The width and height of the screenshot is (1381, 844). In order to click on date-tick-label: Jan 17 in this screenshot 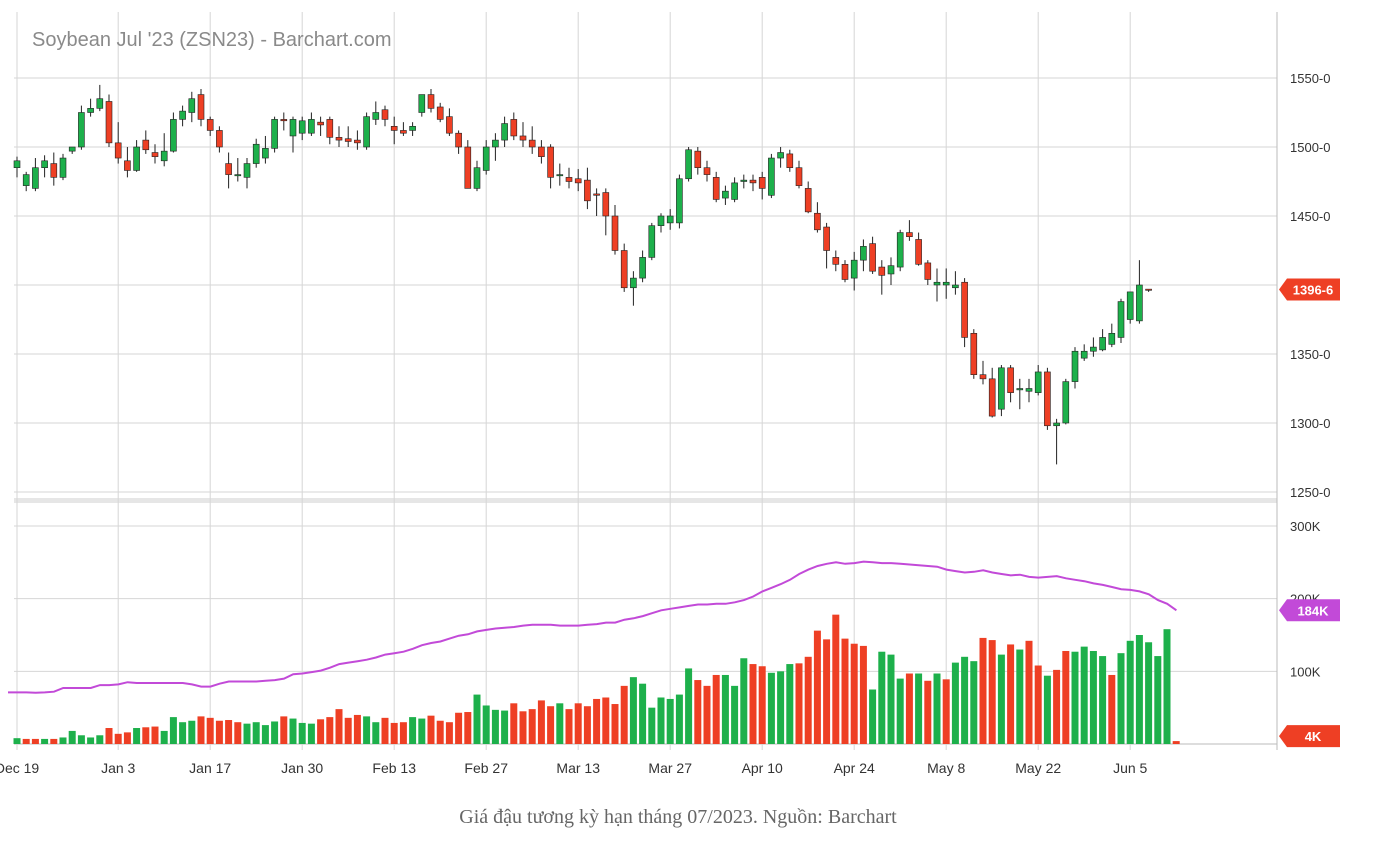, I will do `click(210, 768)`.